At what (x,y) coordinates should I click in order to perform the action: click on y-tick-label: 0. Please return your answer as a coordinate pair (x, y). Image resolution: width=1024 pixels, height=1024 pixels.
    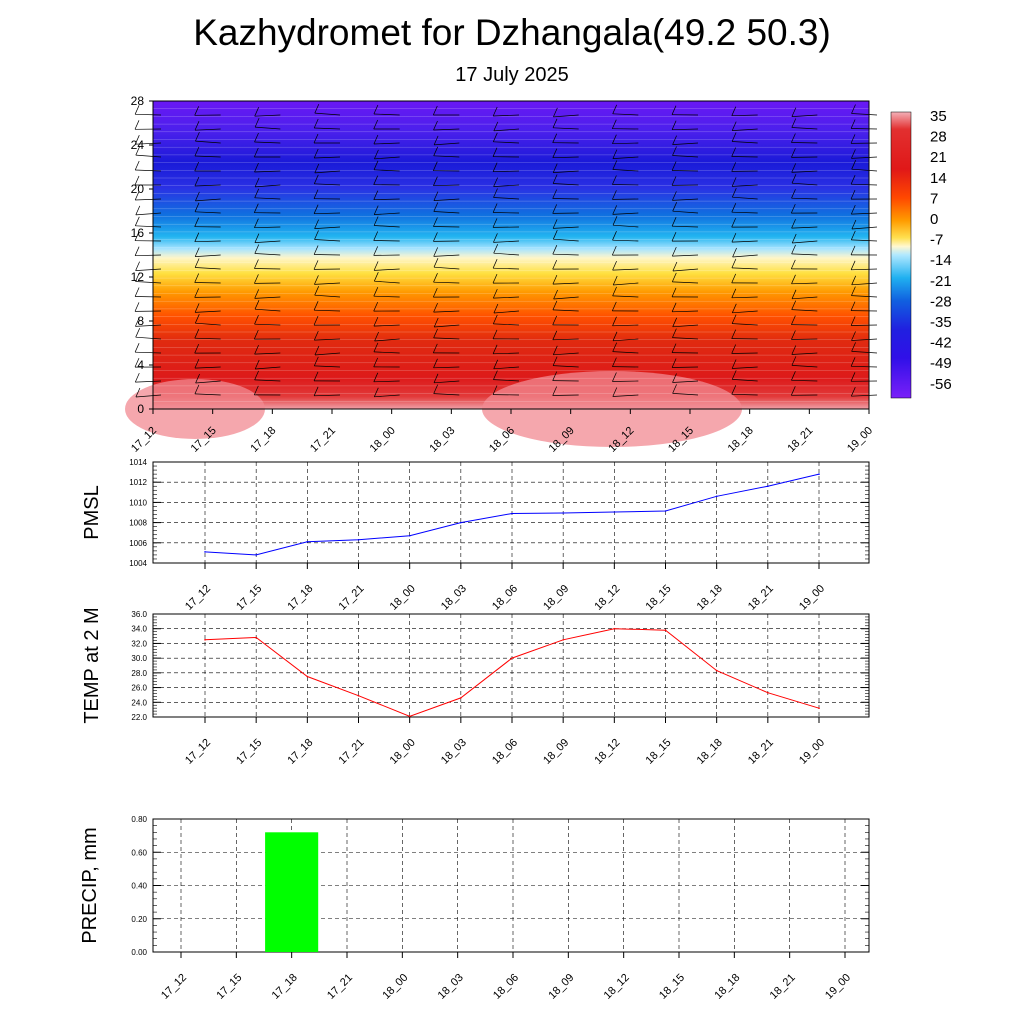
    Looking at the image, I should click on (140, 409).